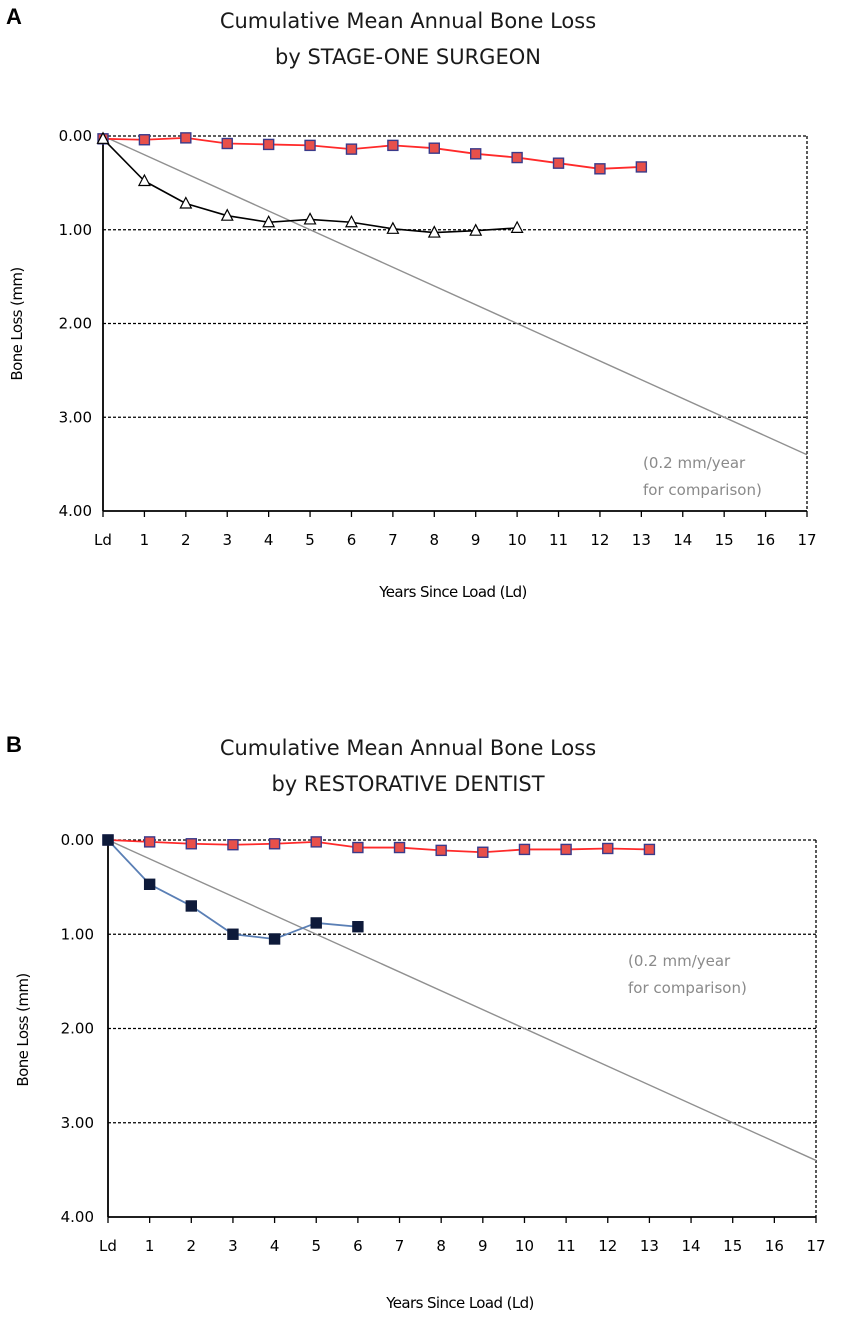  I want to click on series-dark-squares, so click(233, 889).